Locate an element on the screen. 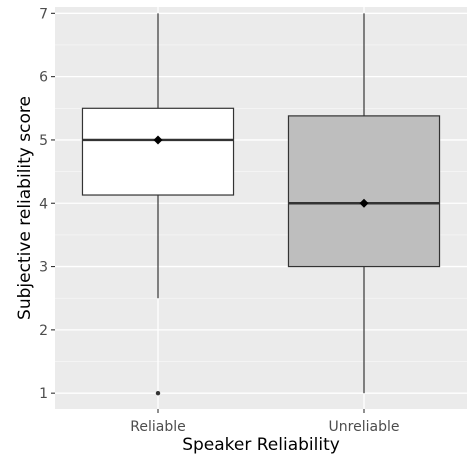 This screenshot has width=474, height=464. y-tick-label: 2 is located at coordinates (43, 331).